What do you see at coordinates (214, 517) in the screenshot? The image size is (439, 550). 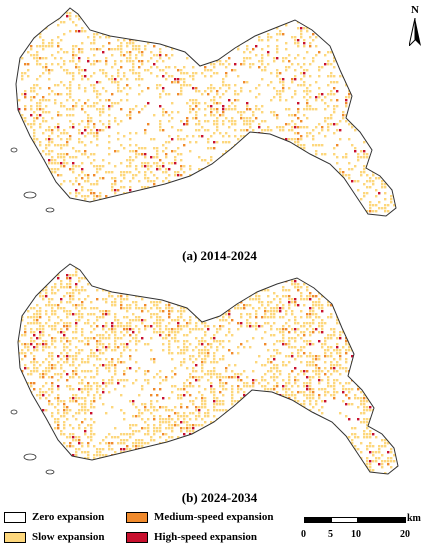 I see `legend-label-medium: Medium-speed expansion` at bounding box center [214, 517].